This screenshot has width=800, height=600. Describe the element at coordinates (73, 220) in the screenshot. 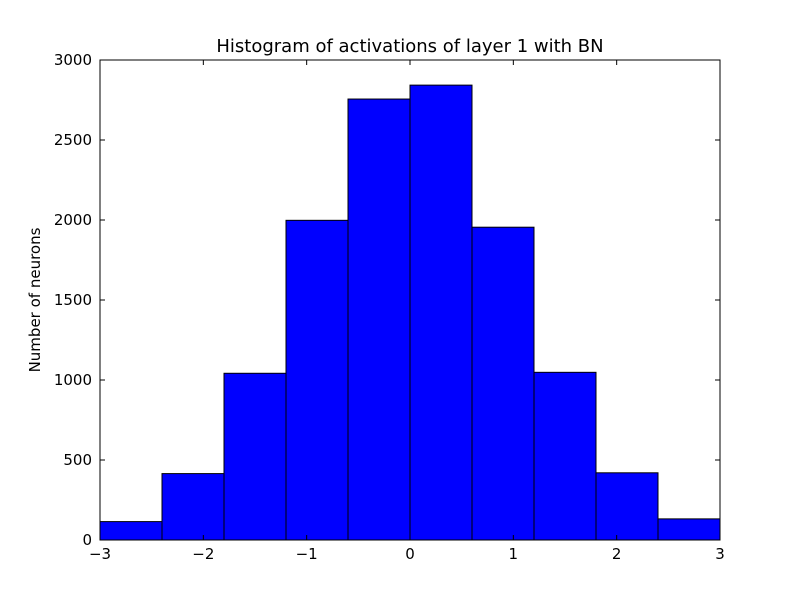

I see `y-tick-label-4: 2000` at that location.